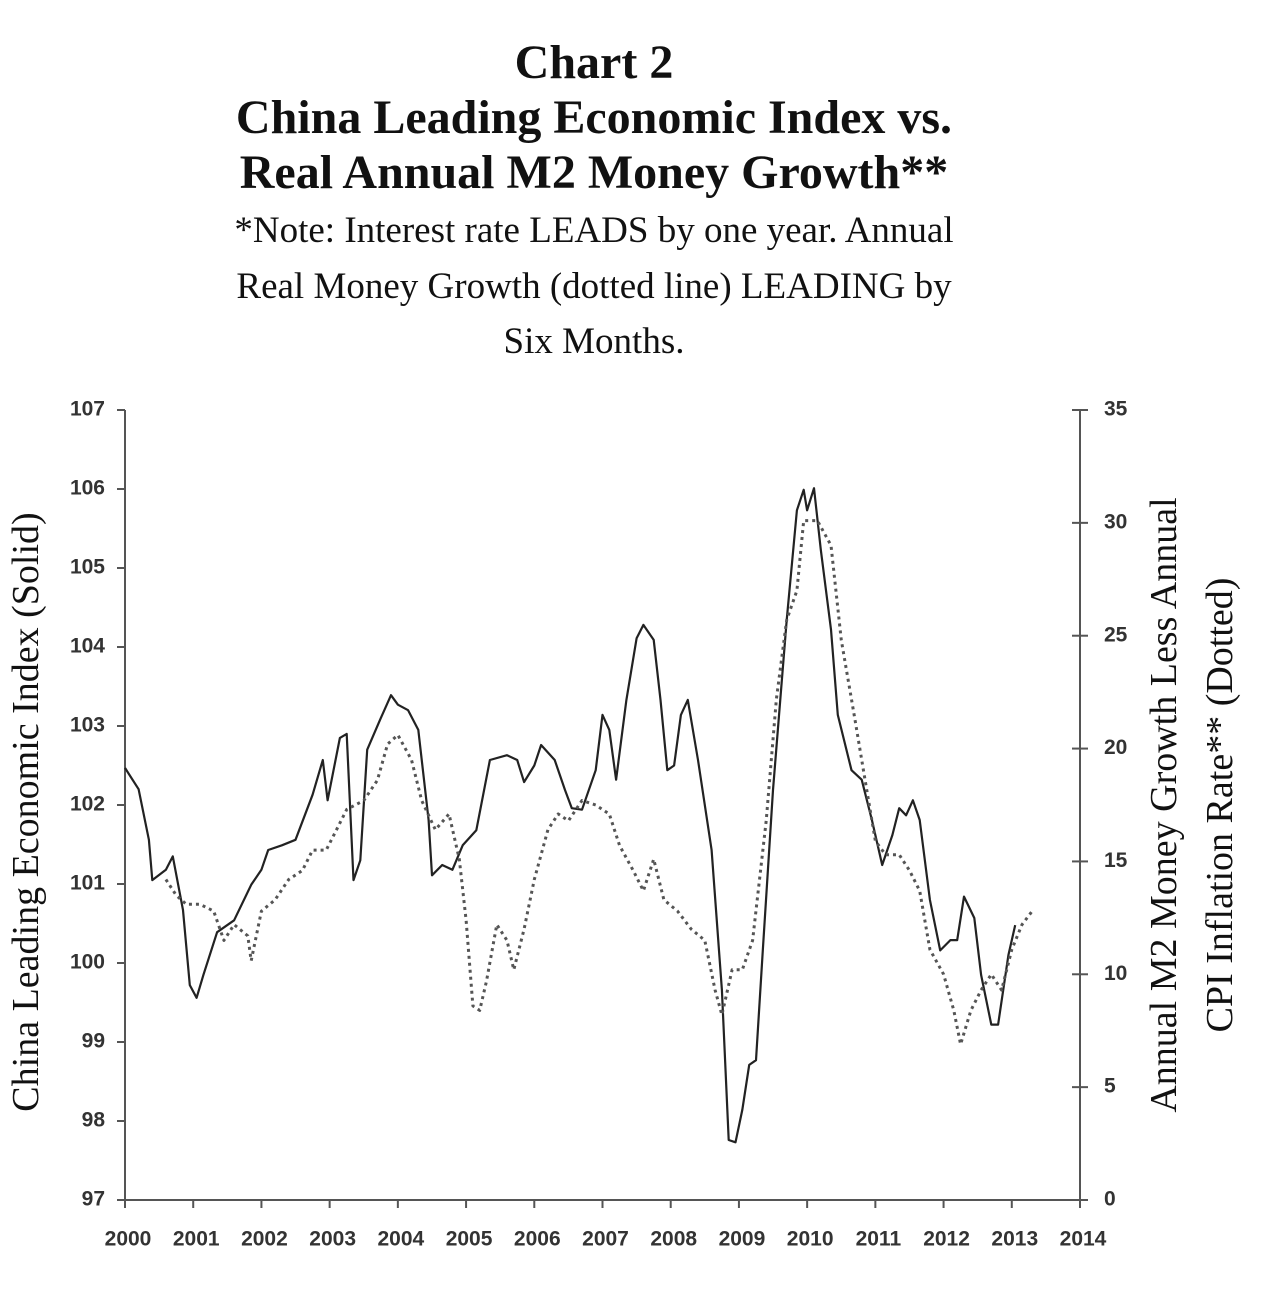 This screenshot has width=1264, height=1308. What do you see at coordinates (332, 1239) in the screenshot?
I see `x-tick-label: 2003` at bounding box center [332, 1239].